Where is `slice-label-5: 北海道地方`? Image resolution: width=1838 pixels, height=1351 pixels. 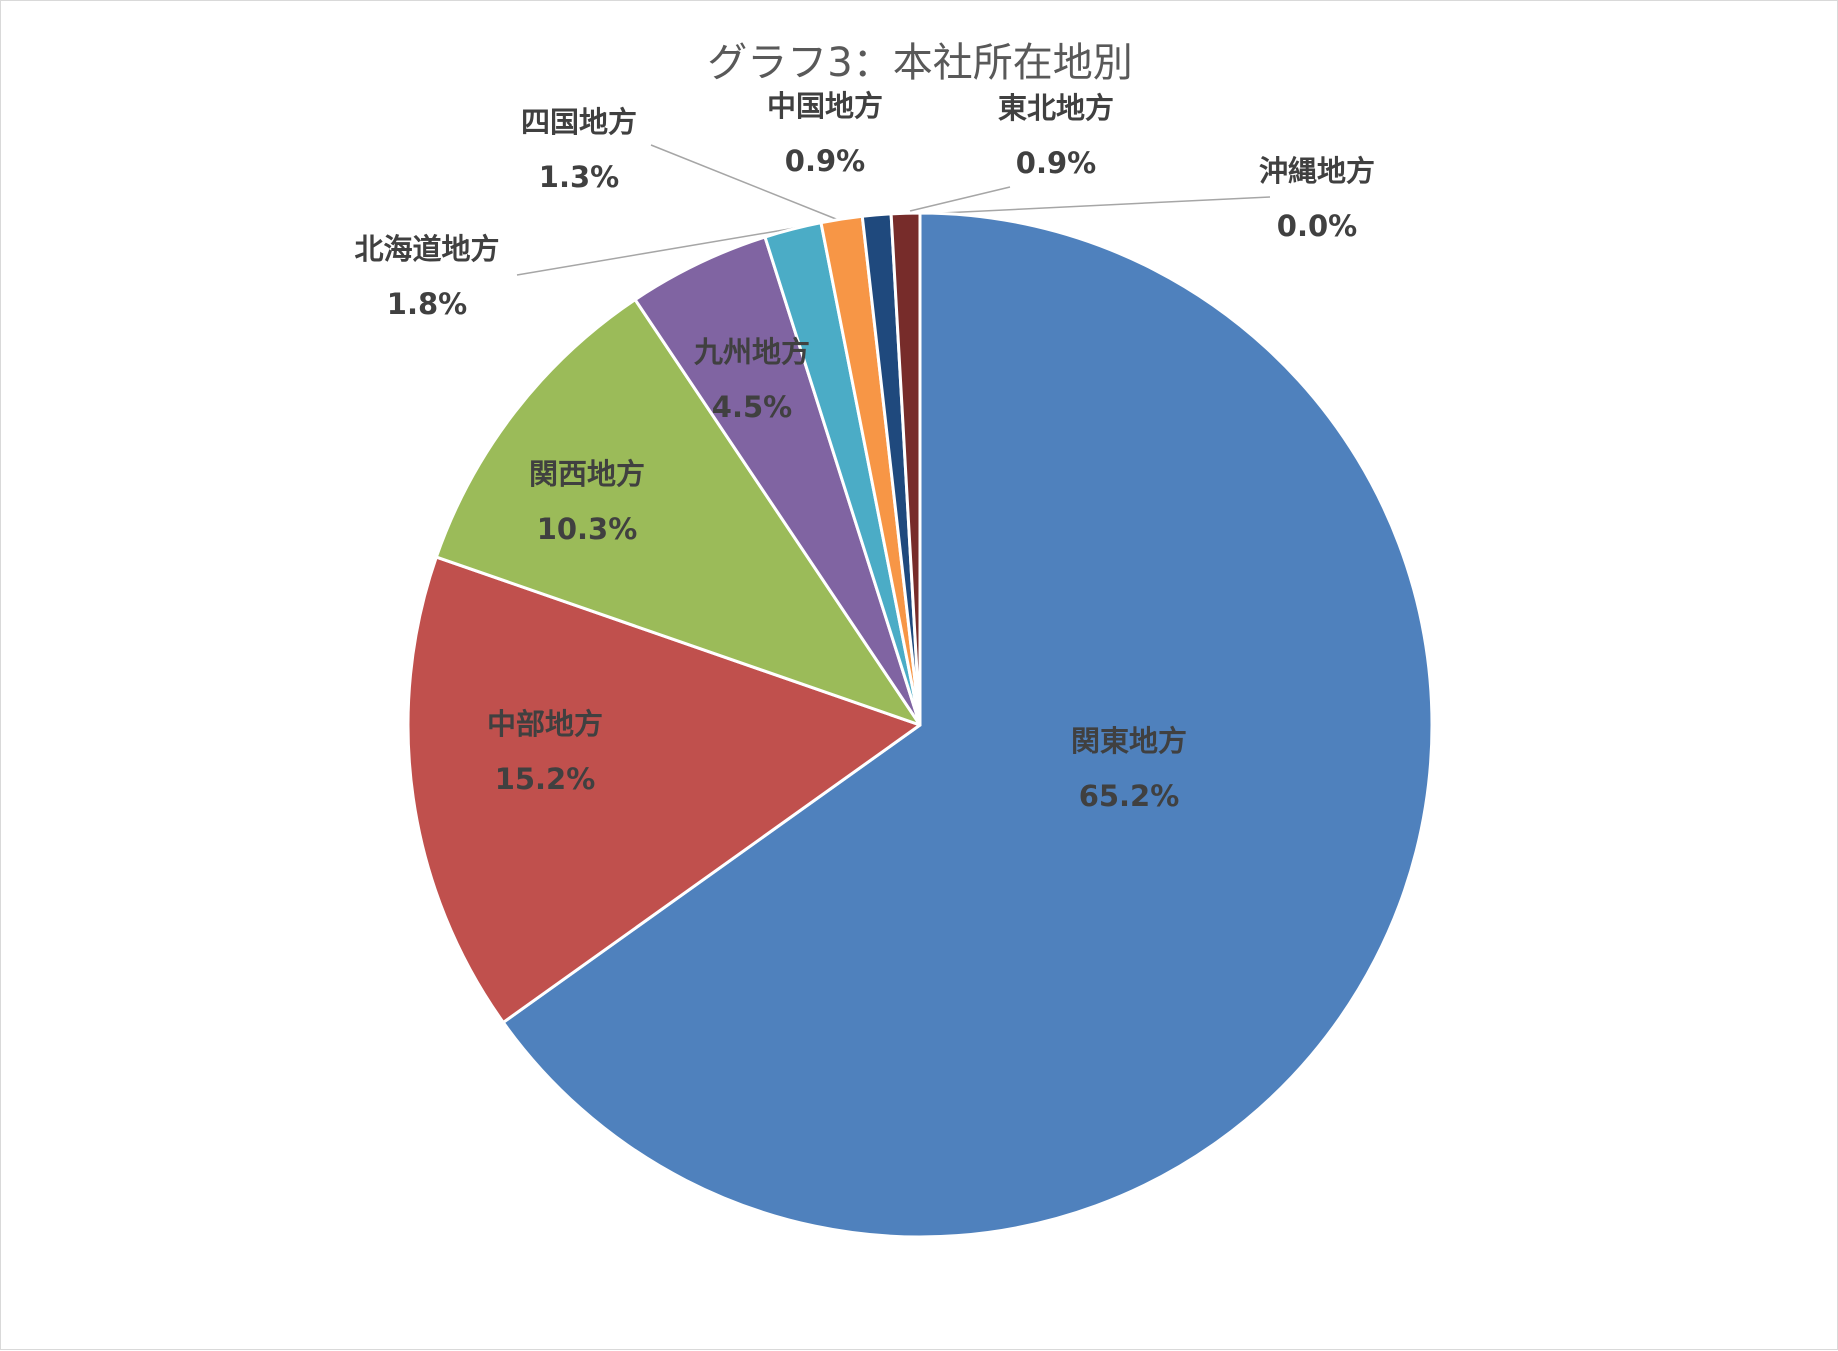 slice-label-5: 北海道地方 is located at coordinates (426, 249).